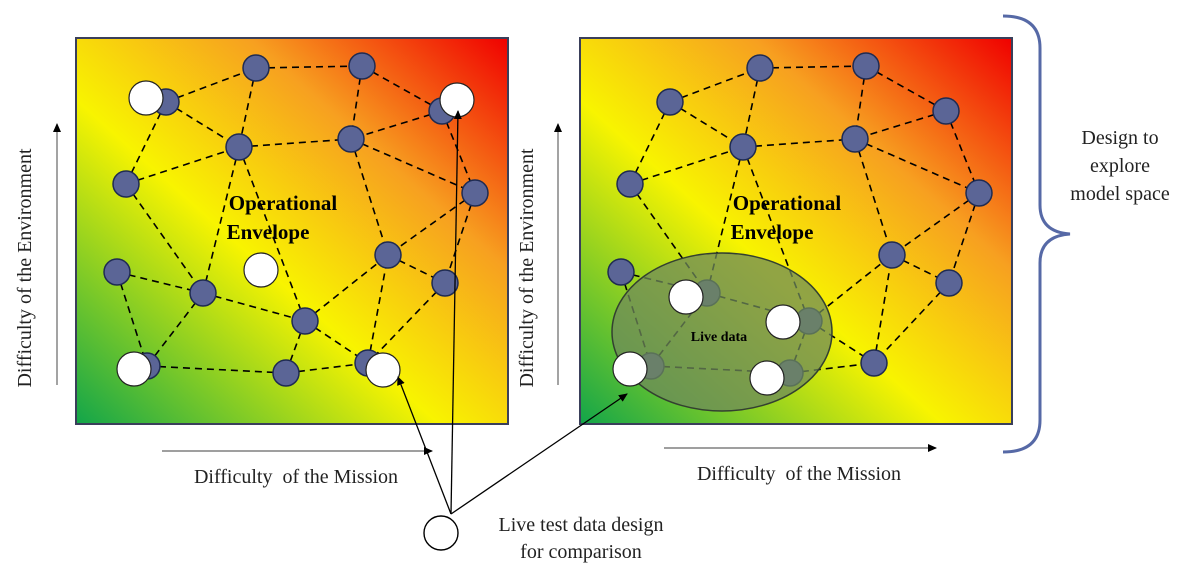 The height and width of the screenshot is (584, 1200). Describe the element at coordinates (527, 267) in the screenshot. I see `right-y-axis-label: Difficulty of the Environment` at that location.